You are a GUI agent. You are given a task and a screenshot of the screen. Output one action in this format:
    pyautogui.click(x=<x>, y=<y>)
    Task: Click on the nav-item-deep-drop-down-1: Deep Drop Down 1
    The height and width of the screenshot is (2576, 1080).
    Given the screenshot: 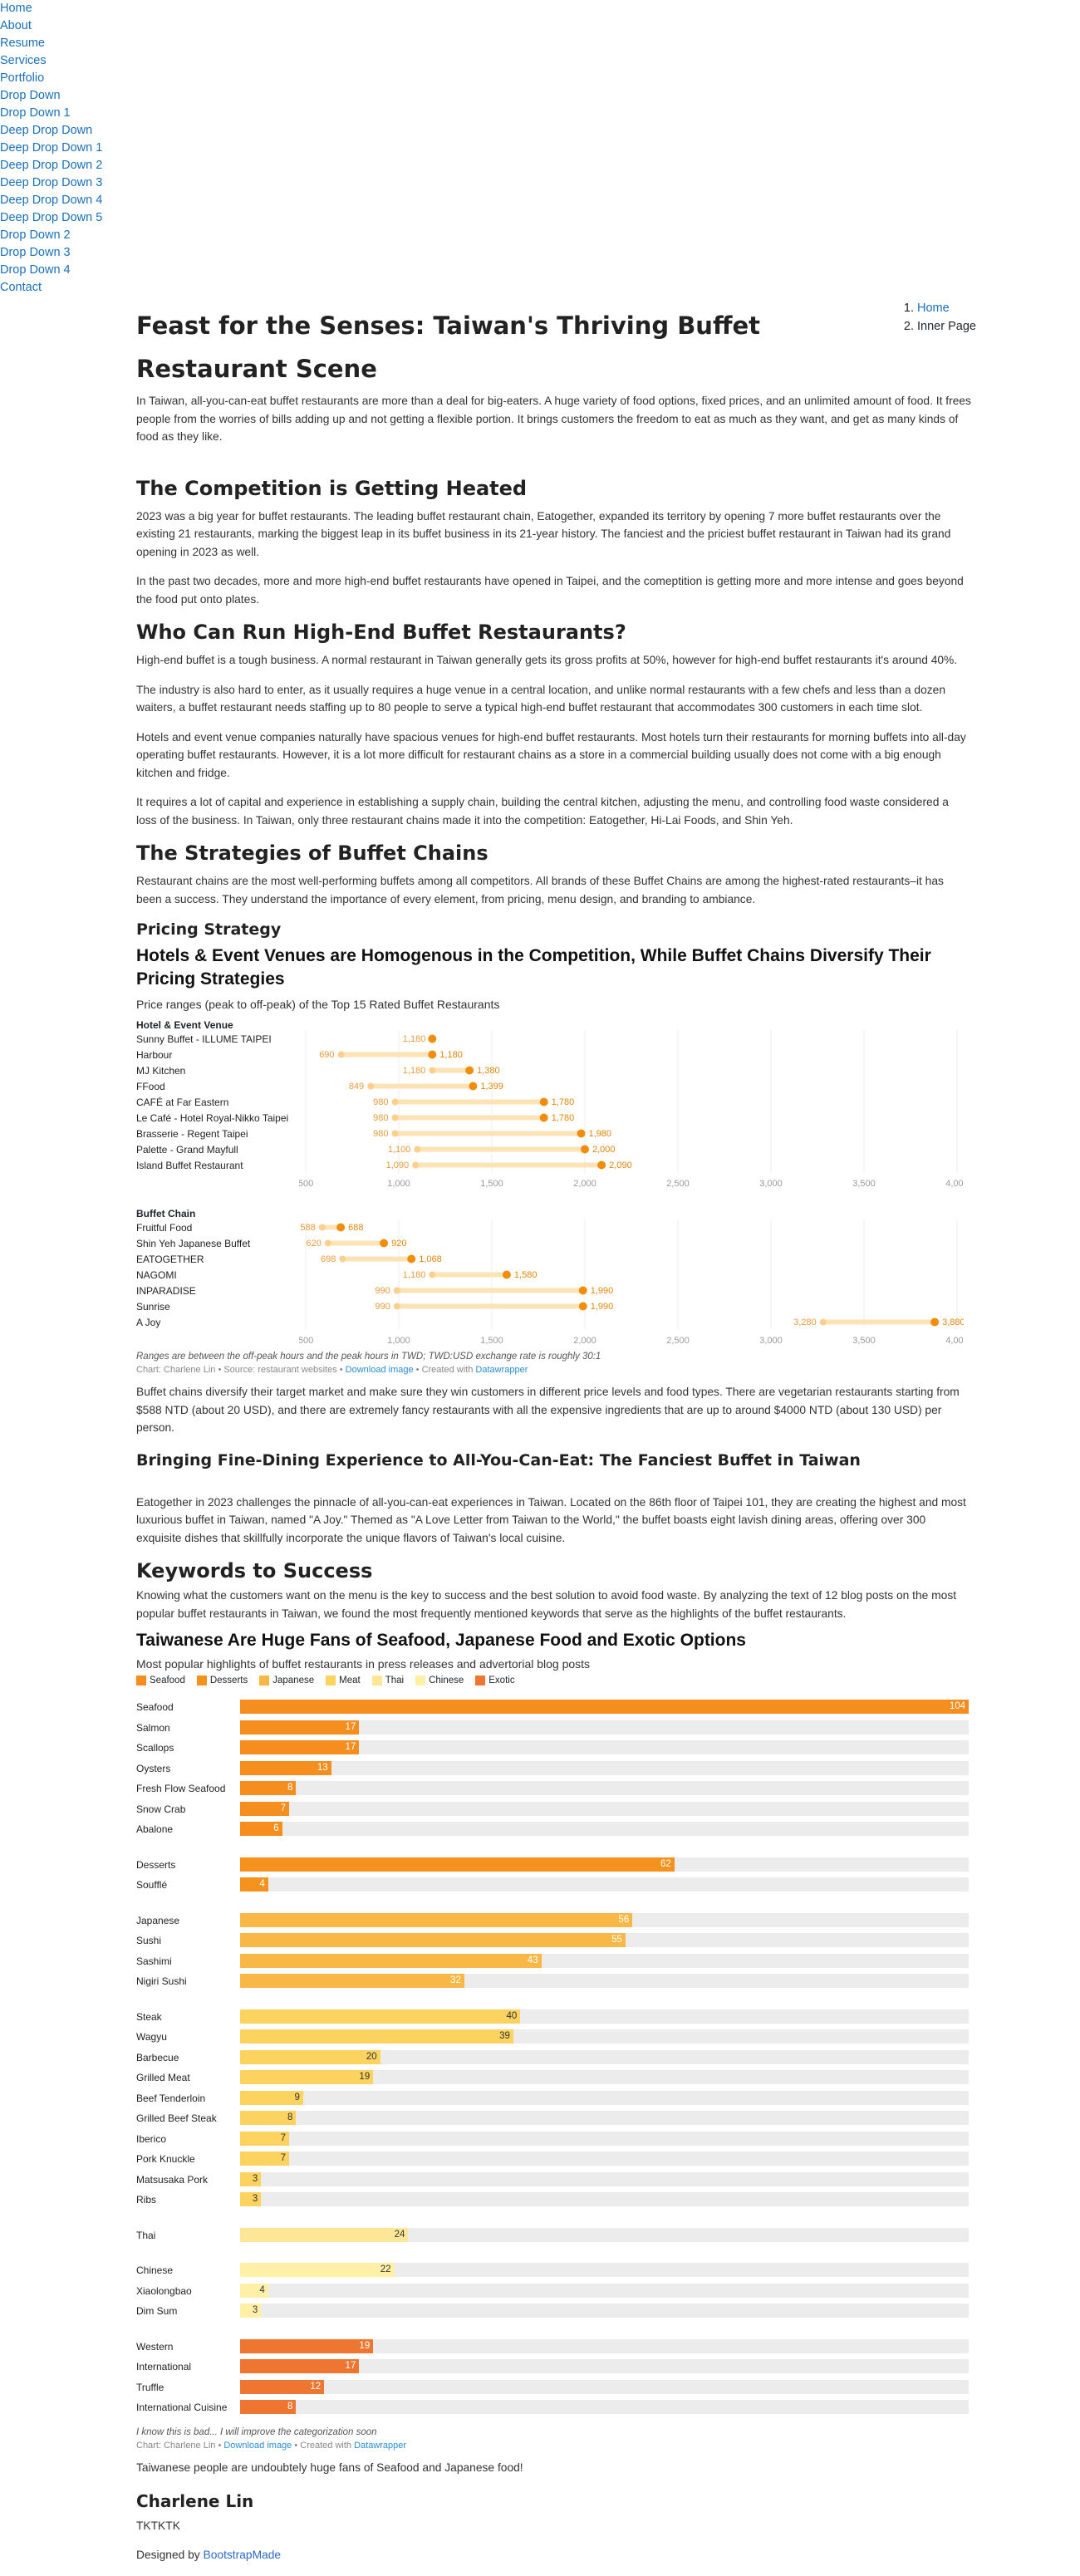 What is the action you would take?
    pyautogui.click(x=51, y=148)
    